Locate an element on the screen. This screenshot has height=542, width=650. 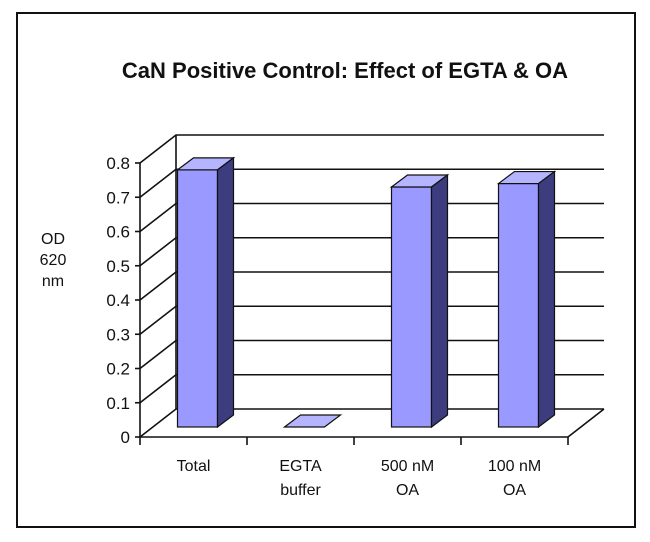
x-tick-label: buffer is located at coordinates (300, 490).